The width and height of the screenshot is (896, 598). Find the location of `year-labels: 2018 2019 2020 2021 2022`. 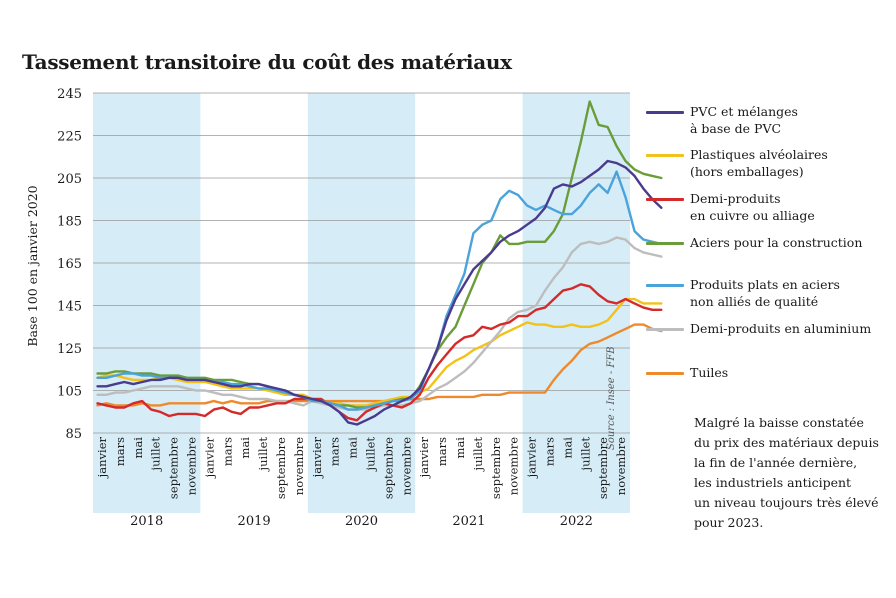

year-labels: 2018 2019 2020 2021 2022 is located at coordinates (361, 521).